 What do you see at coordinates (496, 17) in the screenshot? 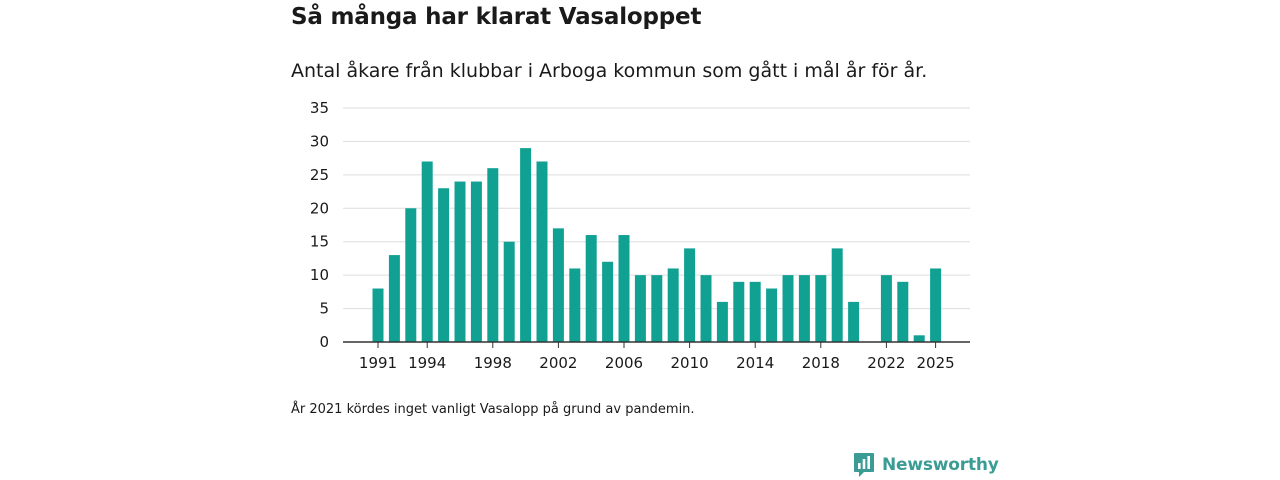
I see `chart-title: Så många har klarat Vasaloppet` at bounding box center [496, 17].